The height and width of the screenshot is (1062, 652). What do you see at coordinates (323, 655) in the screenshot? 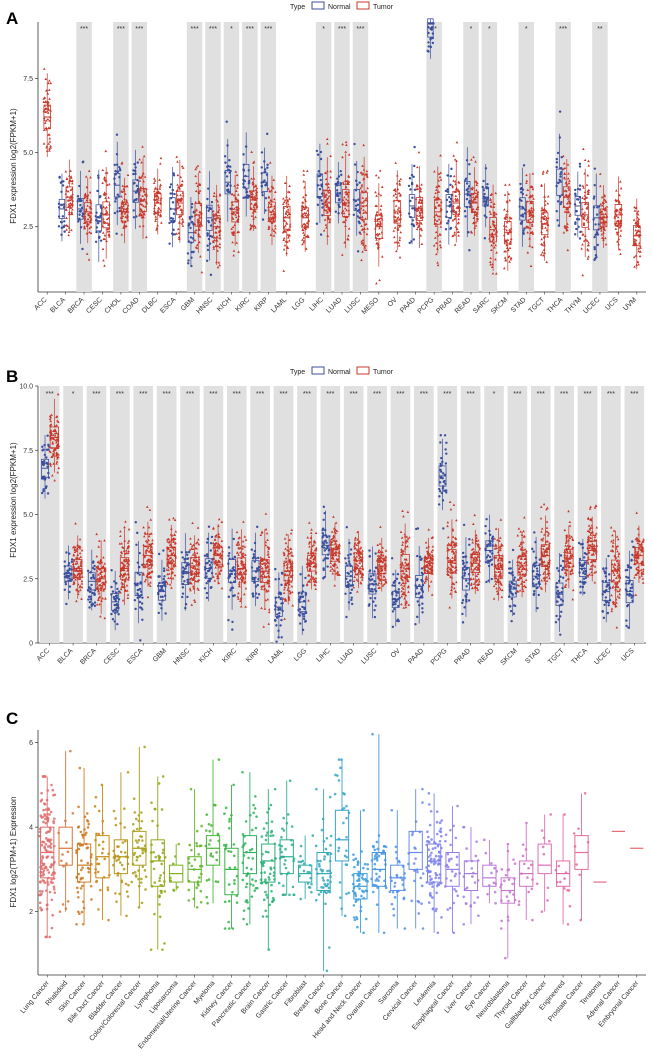
I see `x-tick-label: LIHC` at bounding box center [323, 655].